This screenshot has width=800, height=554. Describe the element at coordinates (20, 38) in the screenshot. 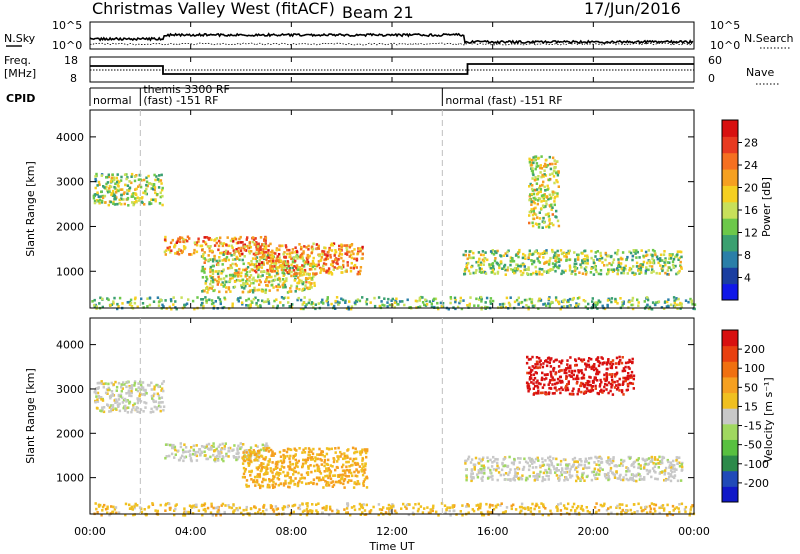

I see `nsky-label: N.Sky` at that location.